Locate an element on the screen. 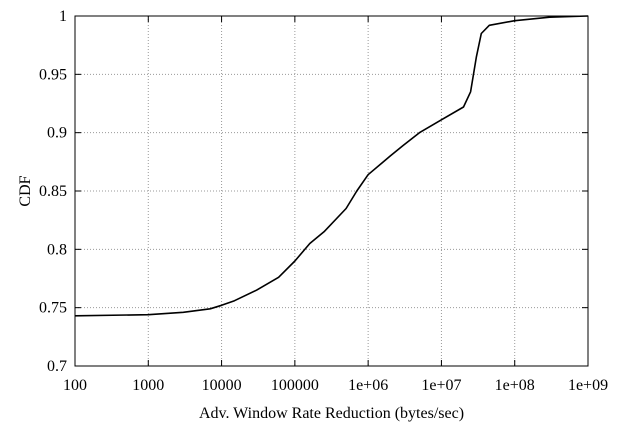 The width and height of the screenshot is (626, 427). x-tick-label: 100 is located at coordinates (75, 385).